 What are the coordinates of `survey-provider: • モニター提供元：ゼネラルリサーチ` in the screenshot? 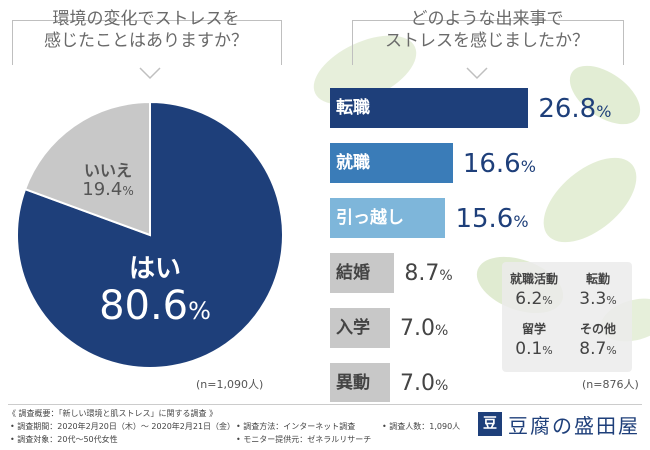 It's located at (304, 439).